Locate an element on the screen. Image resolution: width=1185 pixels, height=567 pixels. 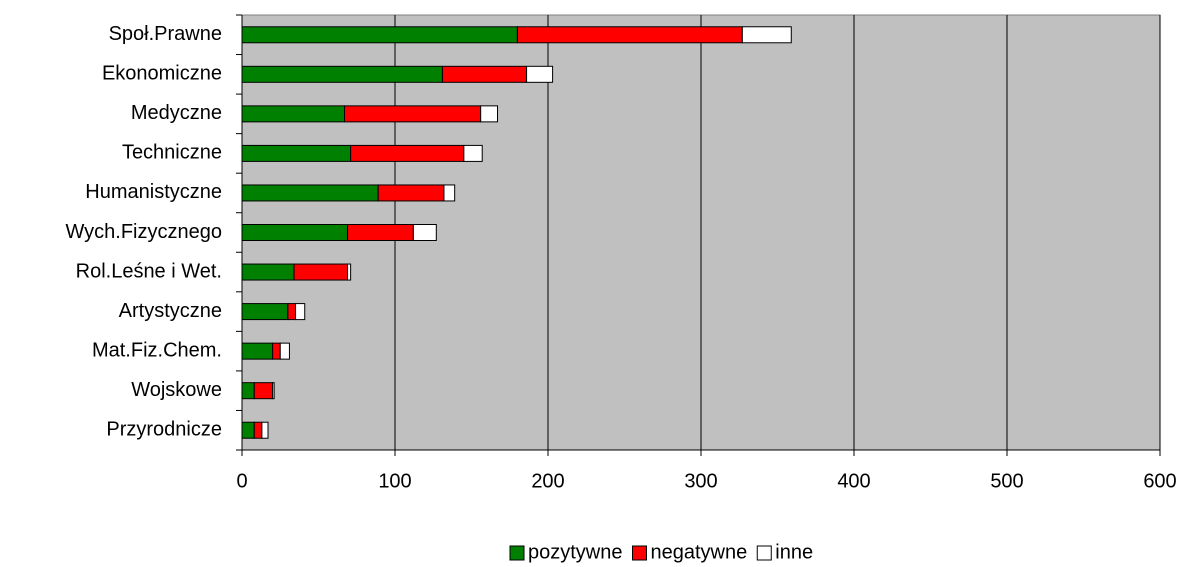
legend-label: pozytywne is located at coordinates (575, 552).